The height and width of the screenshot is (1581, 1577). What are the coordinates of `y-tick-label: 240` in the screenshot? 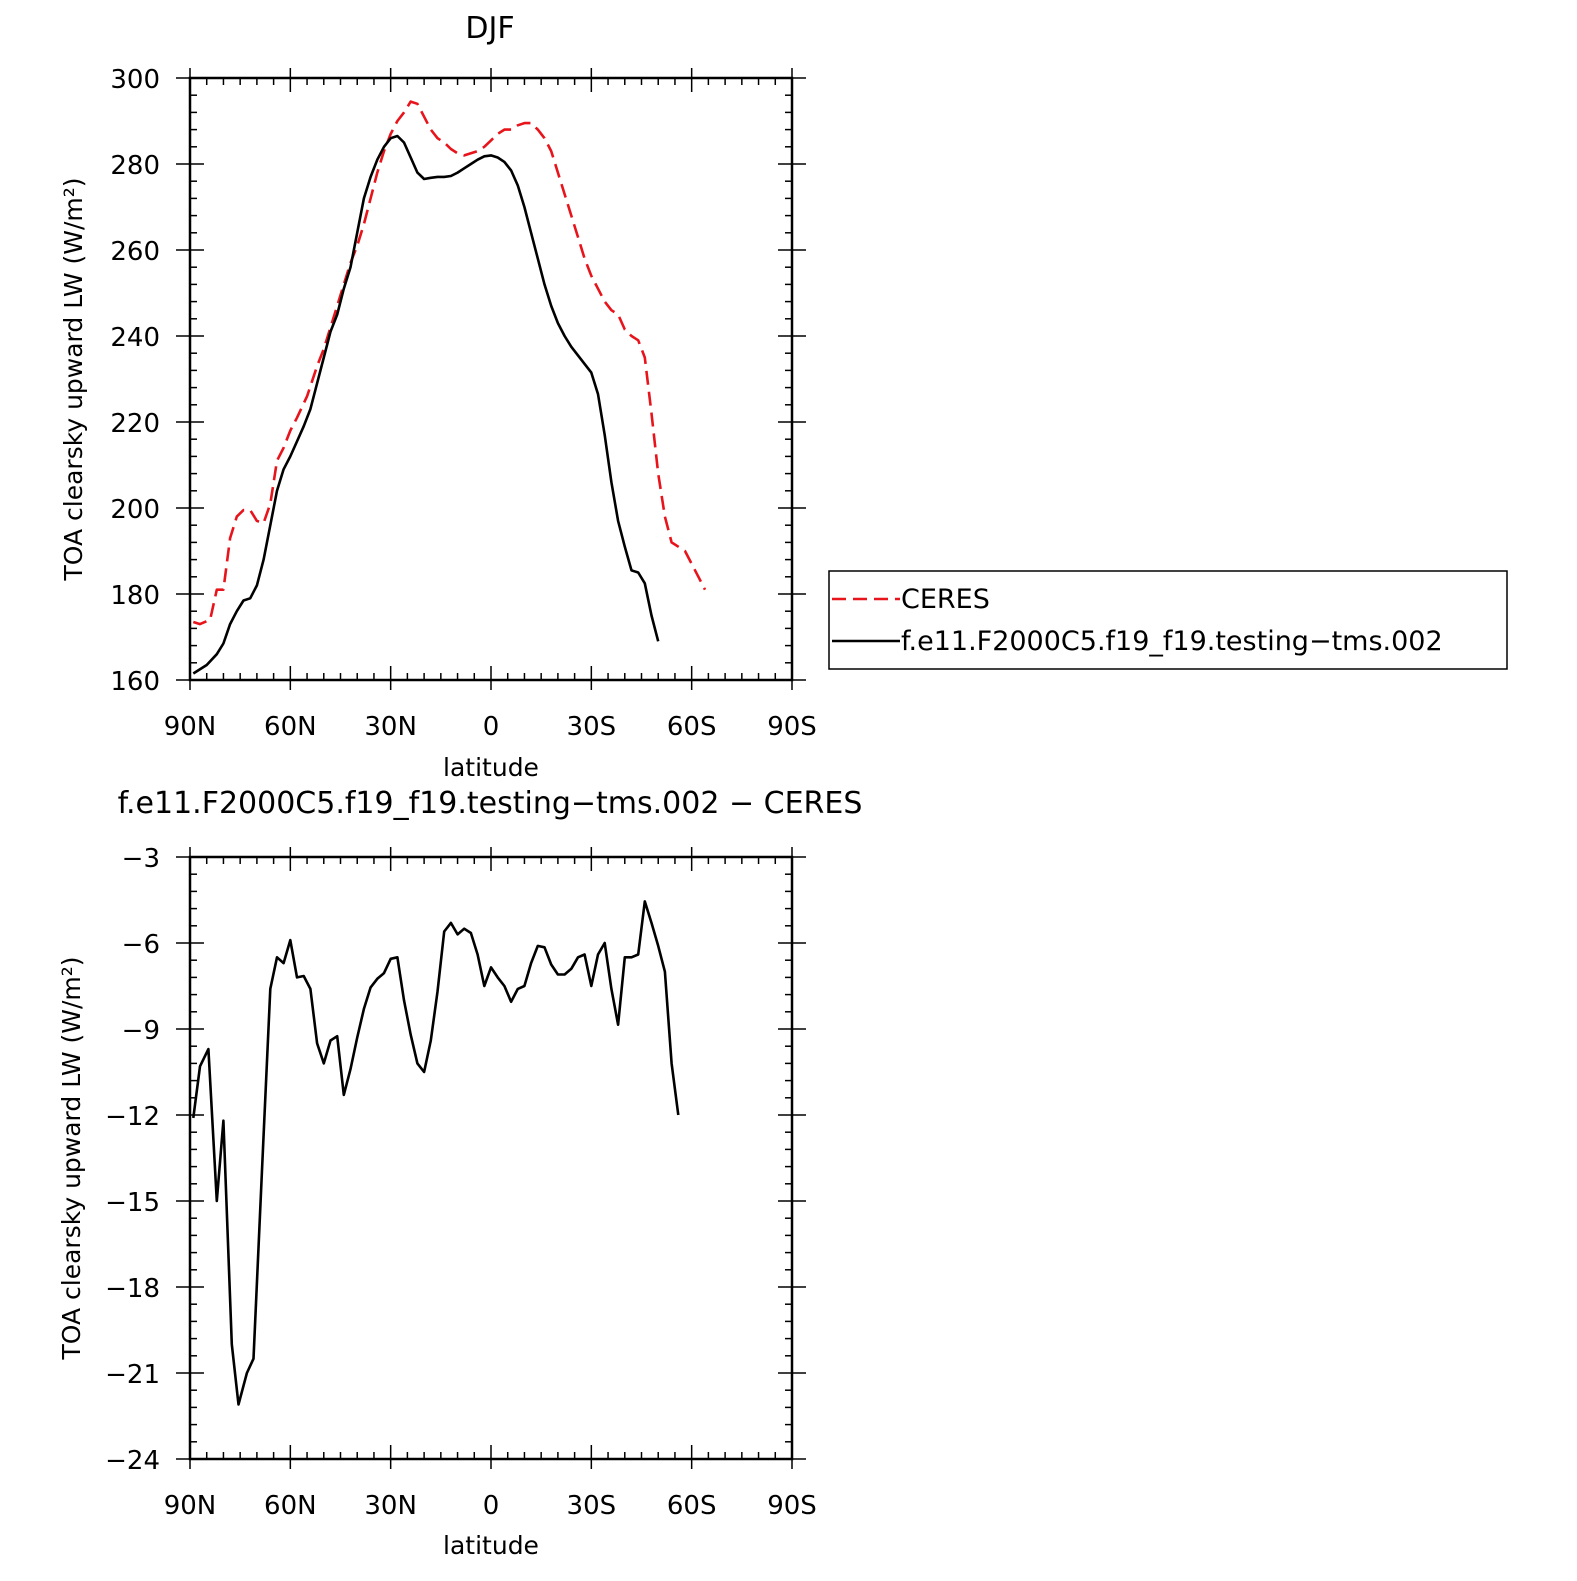 It's located at (135, 338).